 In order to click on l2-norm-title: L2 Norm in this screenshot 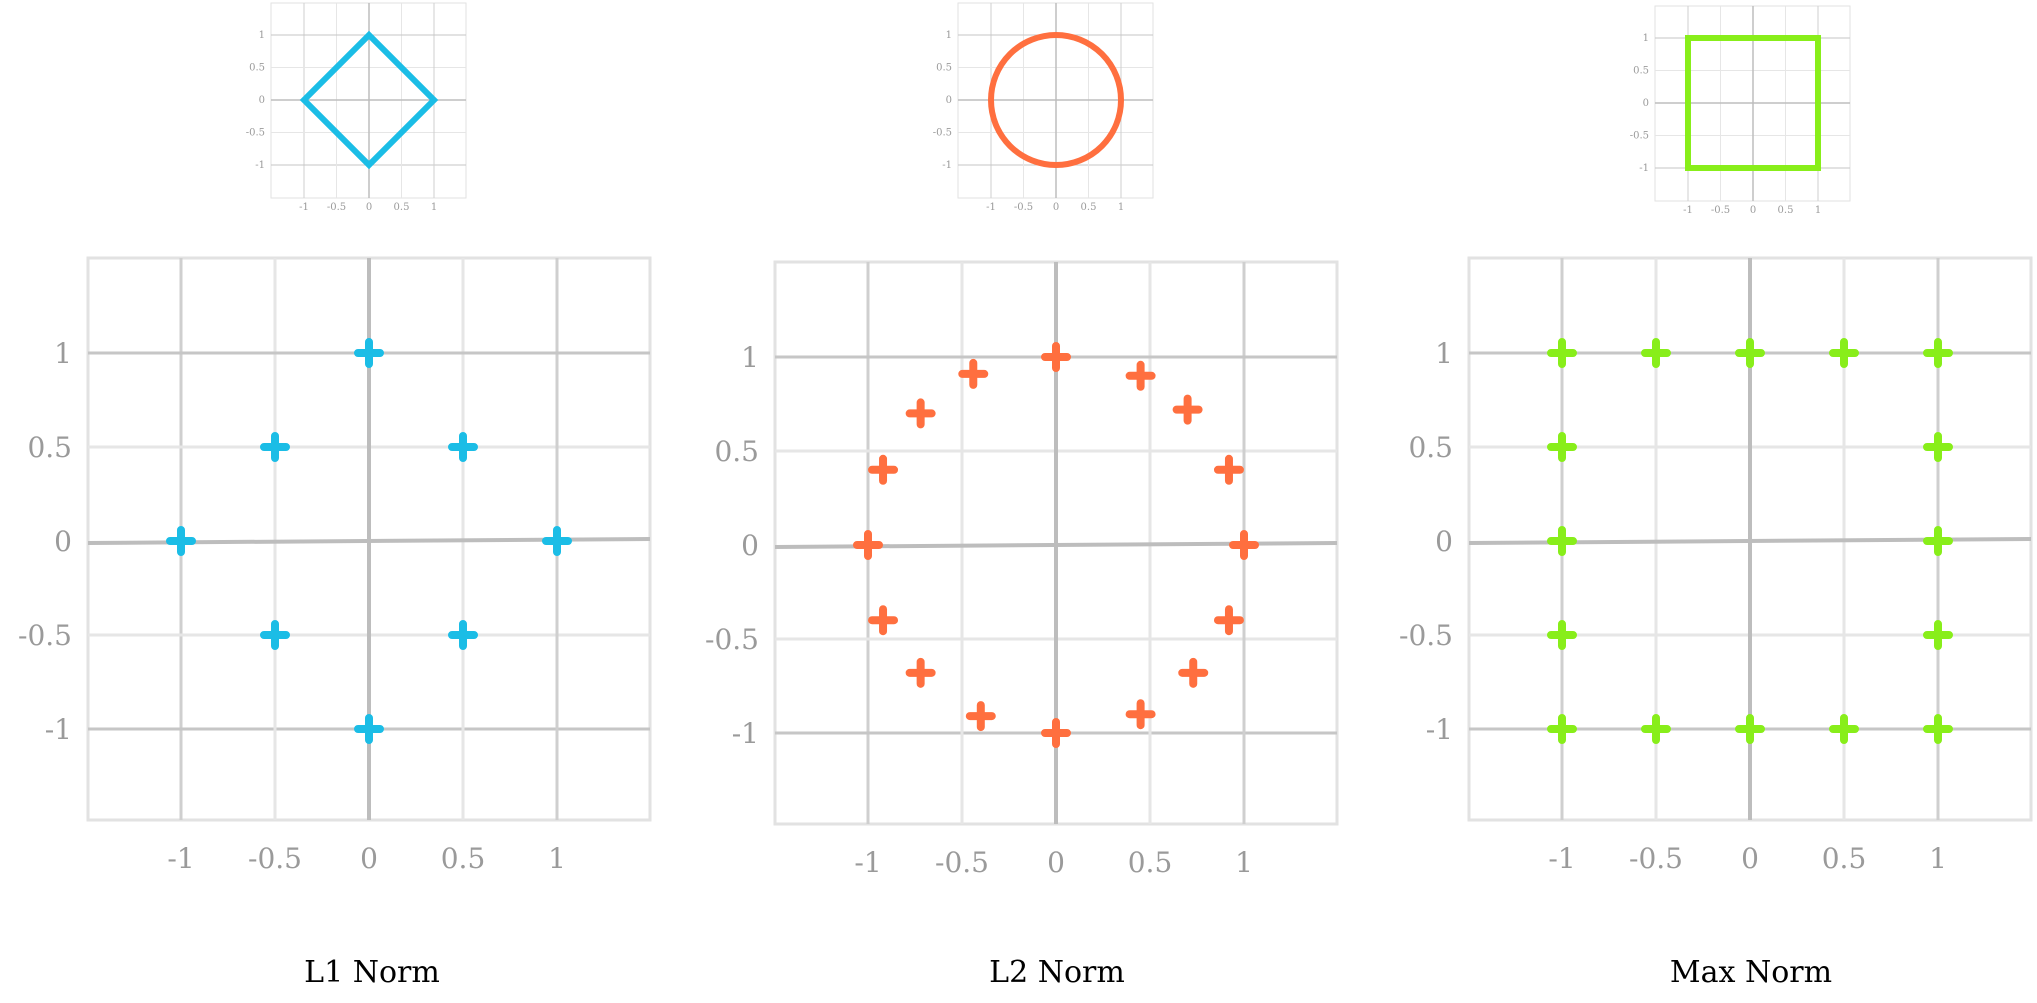, I will do `click(1057, 972)`.